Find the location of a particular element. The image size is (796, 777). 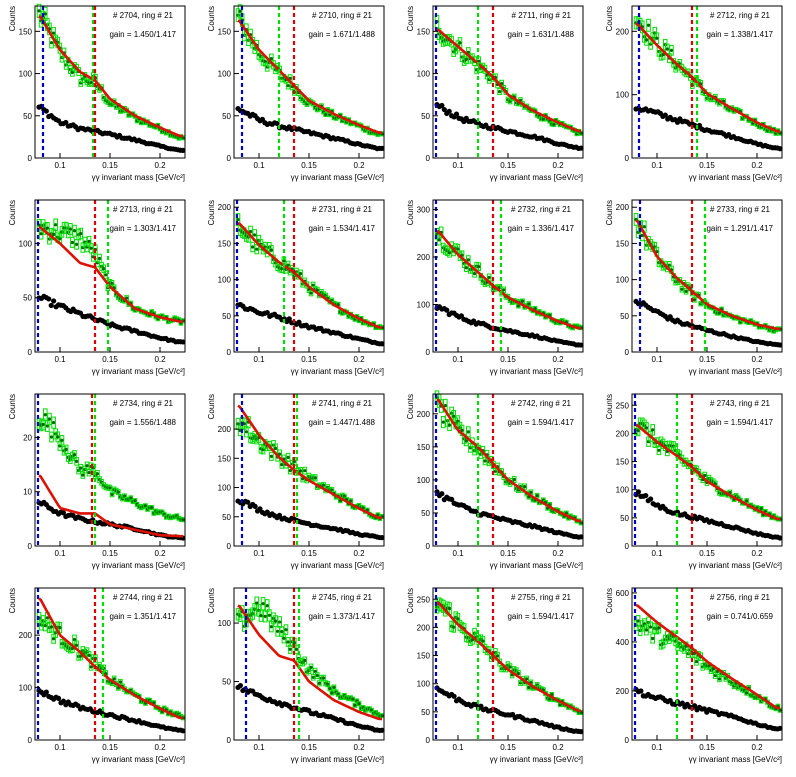

subplot-title: # 2711, ring # 21 is located at coordinates (542, 15).